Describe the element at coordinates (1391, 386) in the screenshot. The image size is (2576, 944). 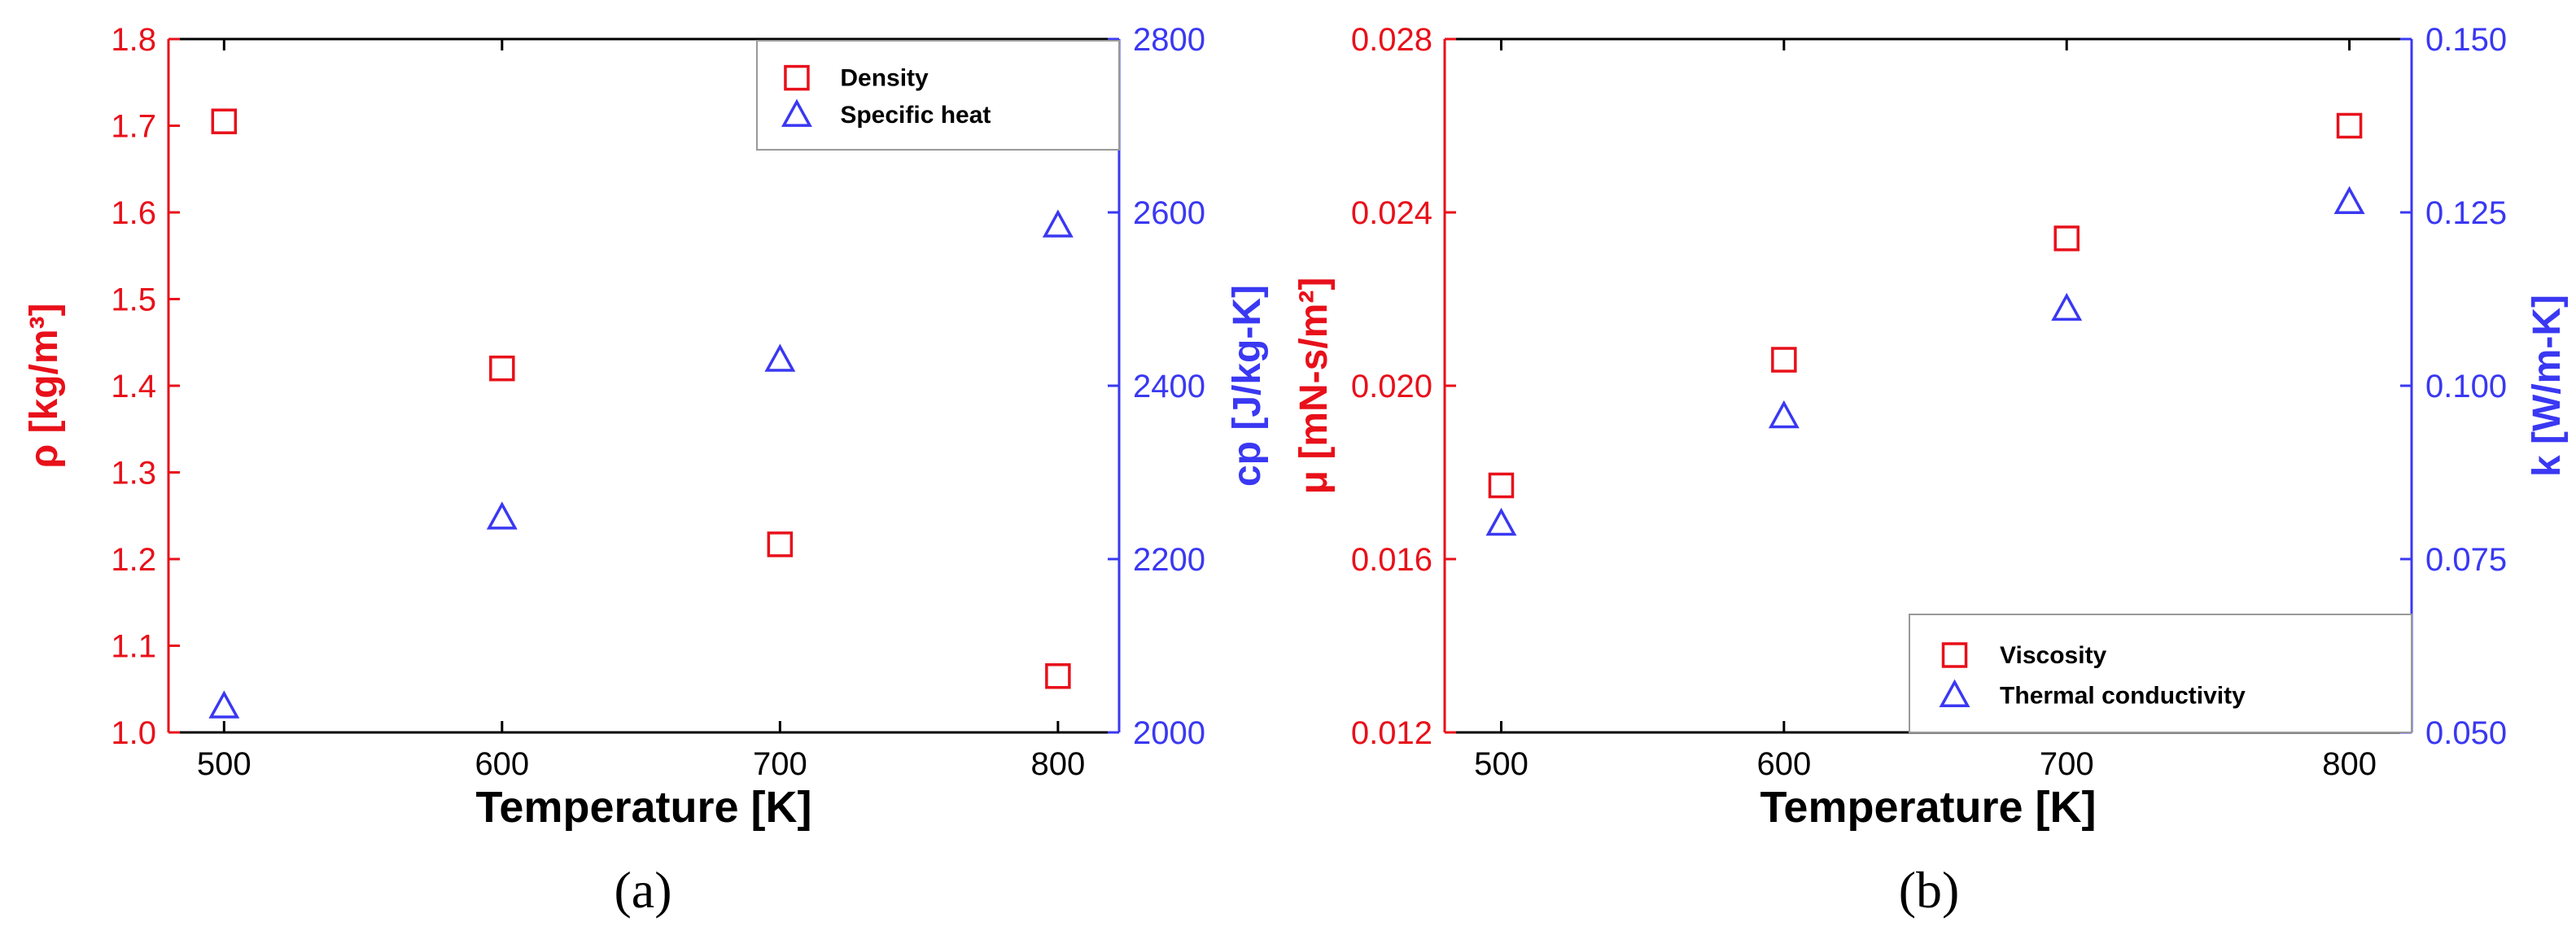
I see `left-y-tick-label: 0.020` at that location.